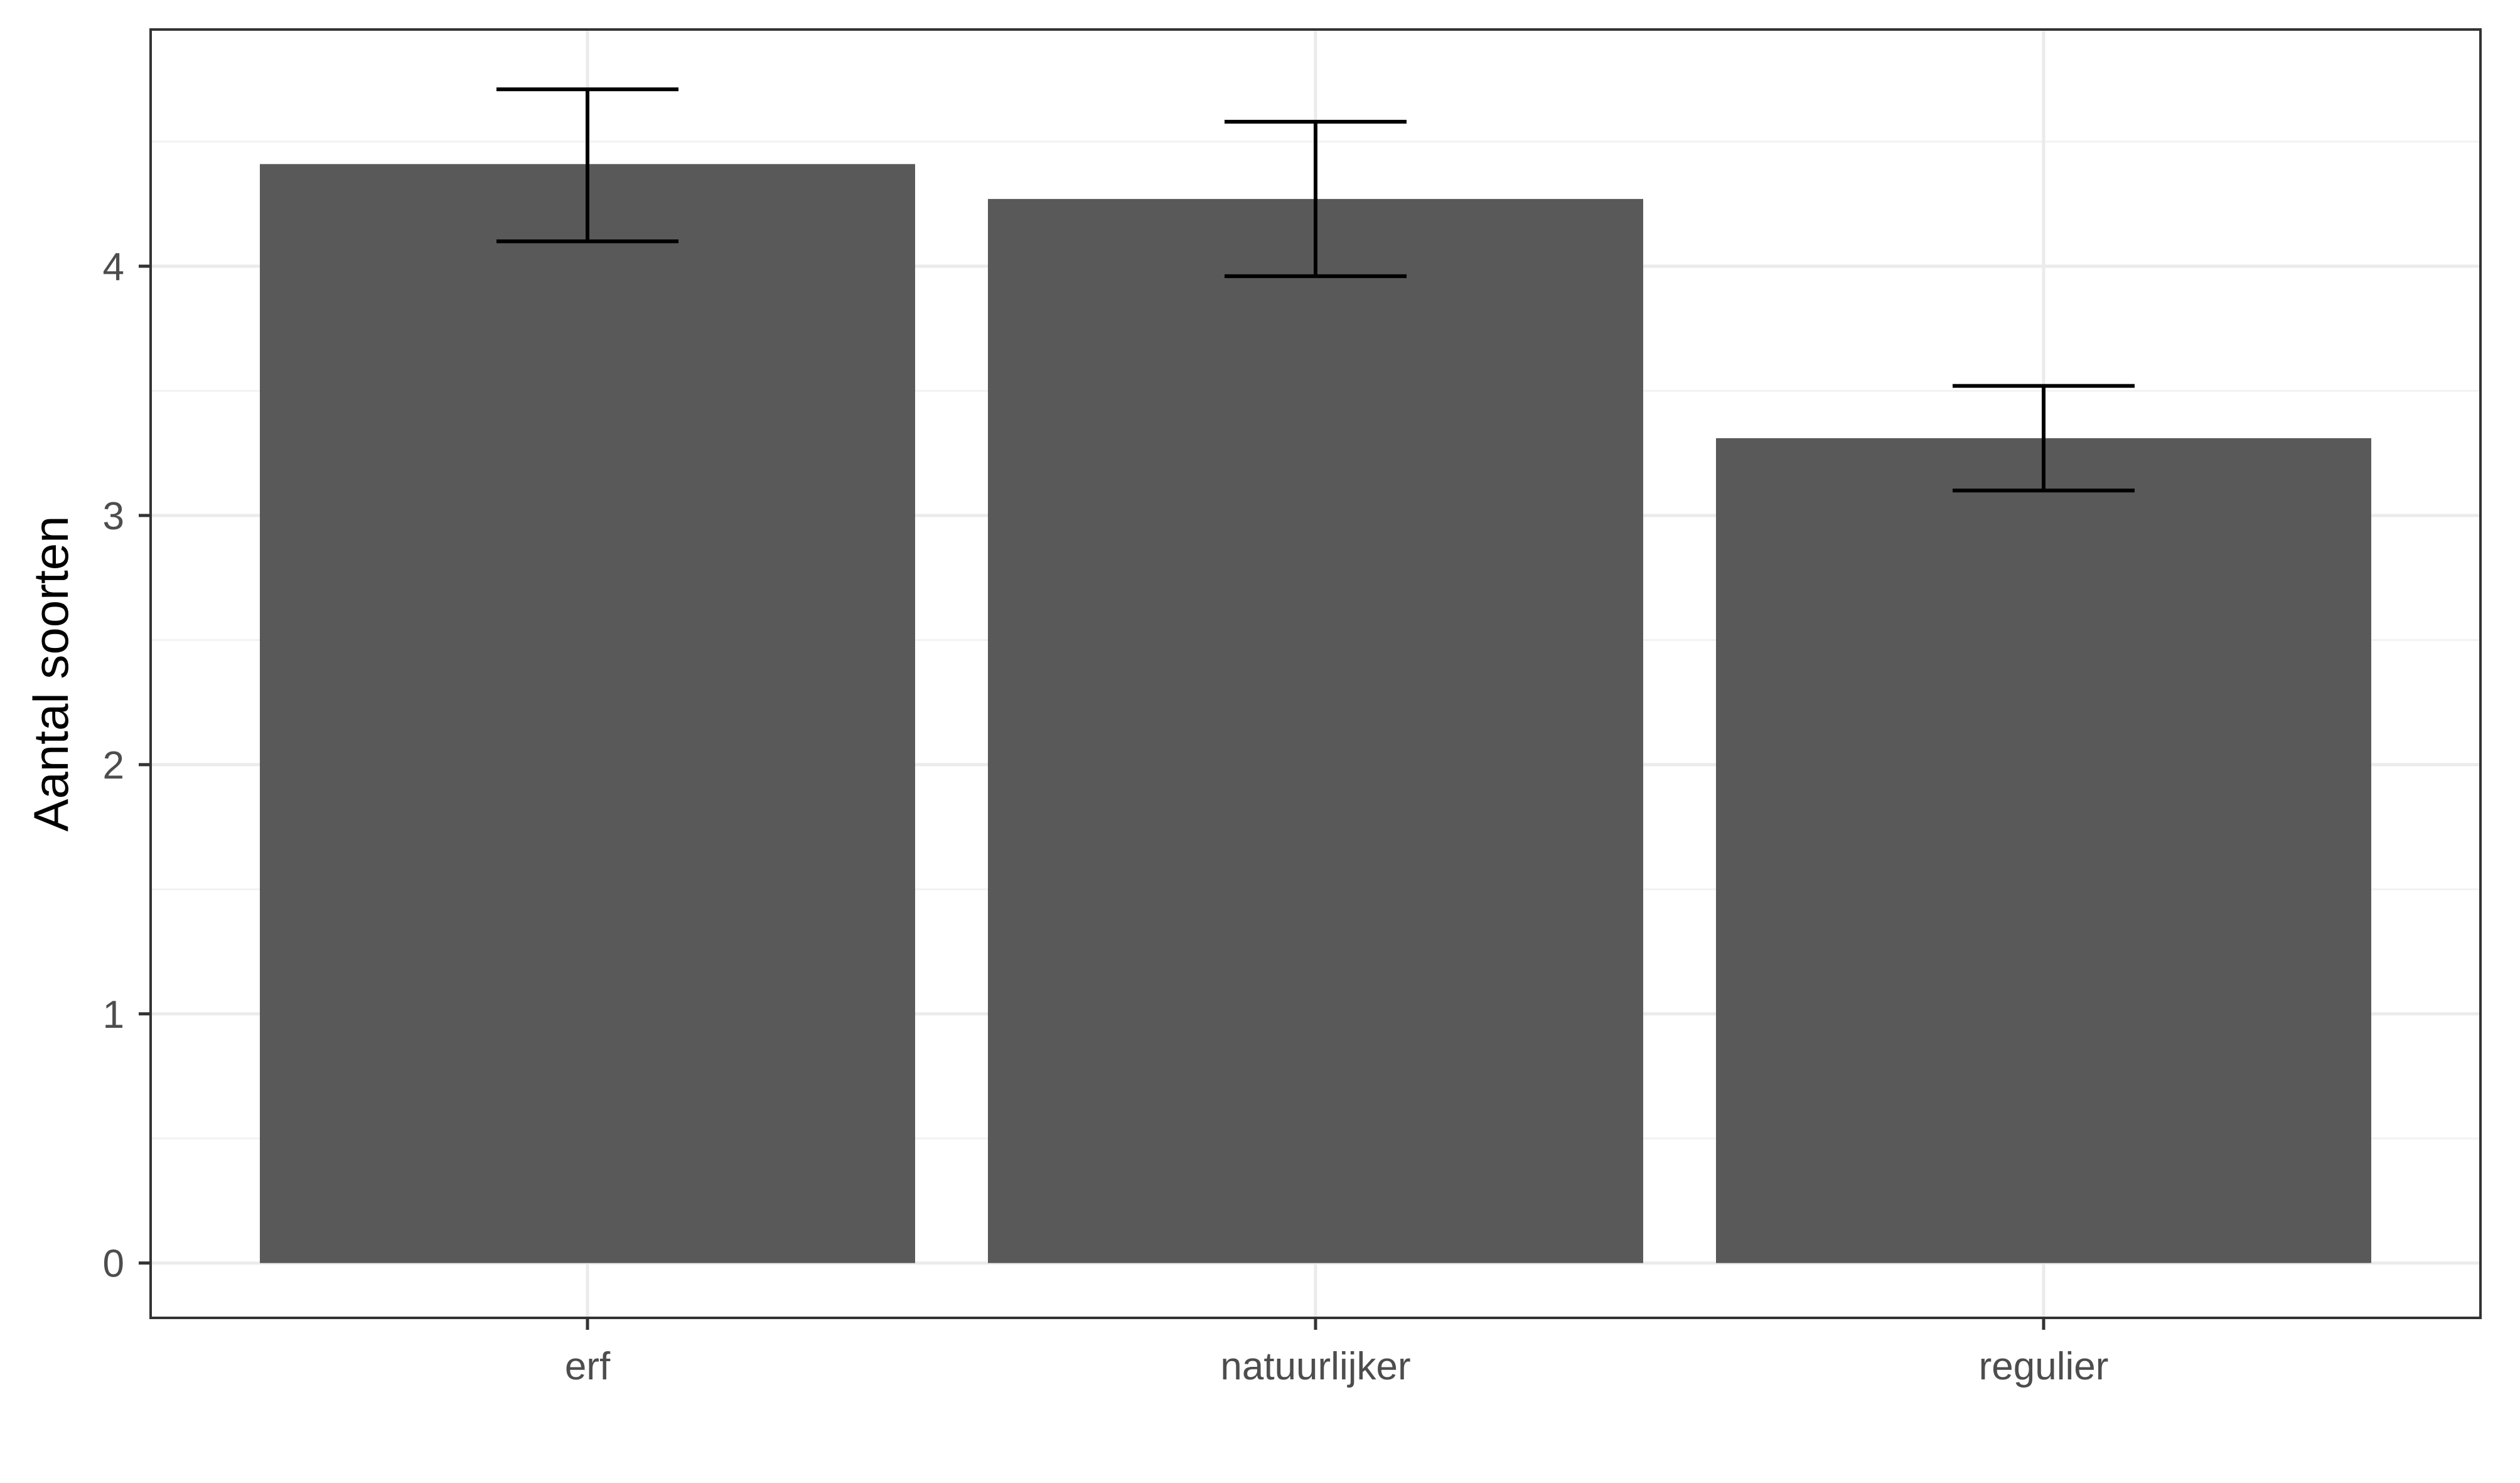 The width and height of the screenshot is (2520, 1483). Describe the element at coordinates (588, 1366) in the screenshot. I see `x-tick-label: erf` at that location.